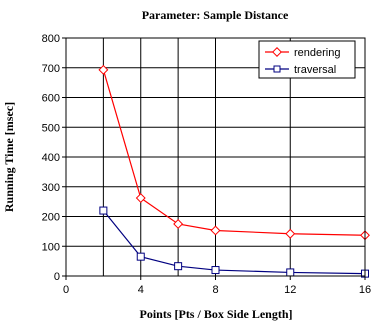 This screenshot has width=371, height=325. What do you see at coordinates (51, 158) in the screenshot?
I see `y-tick-label: 400` at bounding box center [51, 158].